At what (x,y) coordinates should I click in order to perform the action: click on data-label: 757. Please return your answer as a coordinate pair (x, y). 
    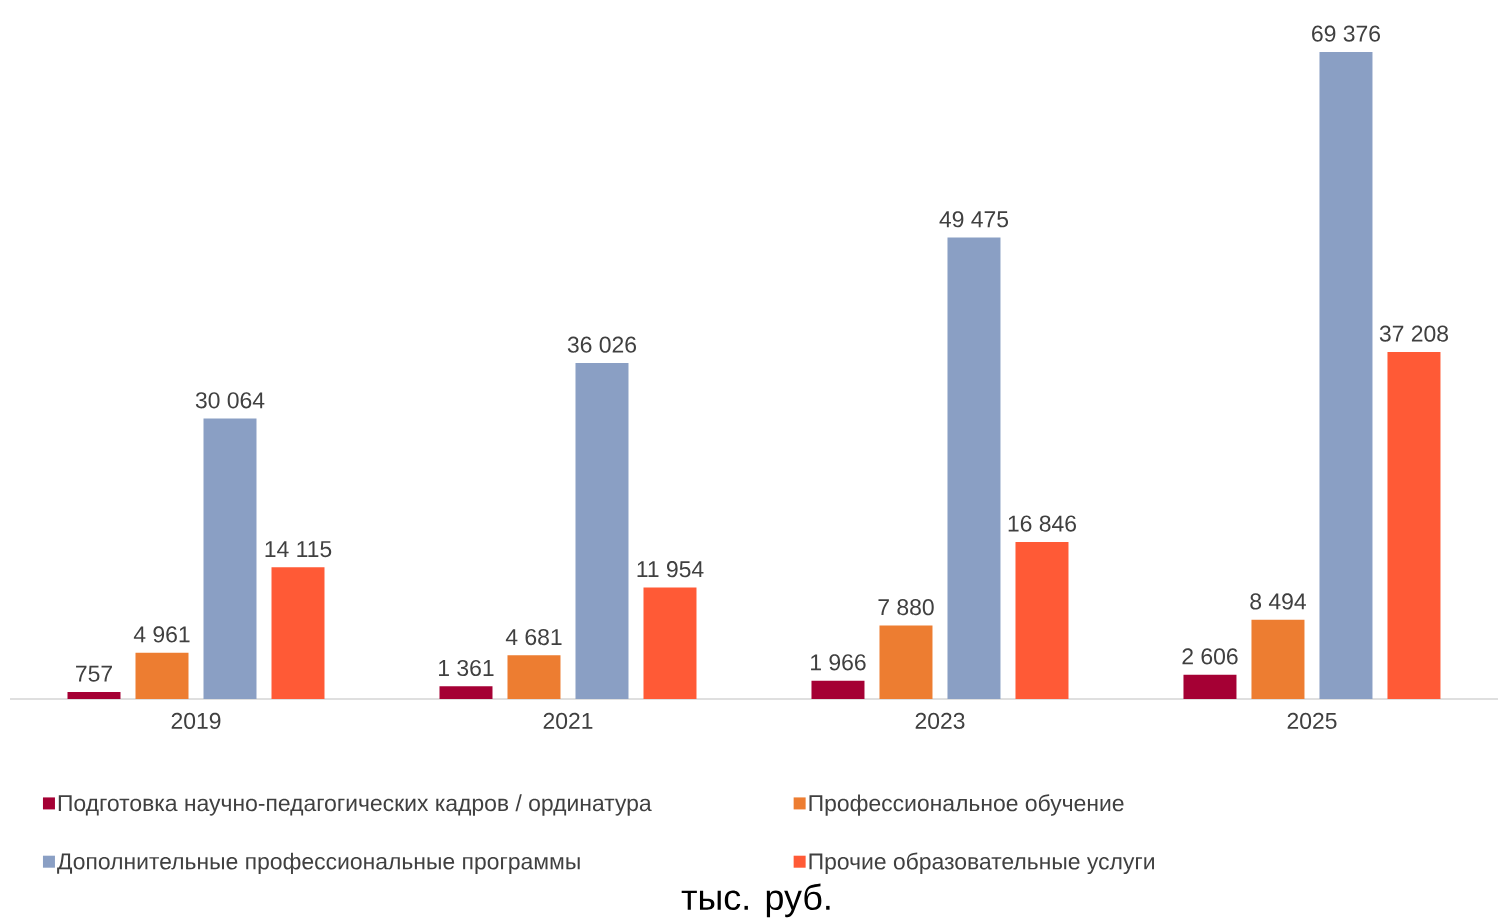
    Looking at the image, I should click on (94, 673).